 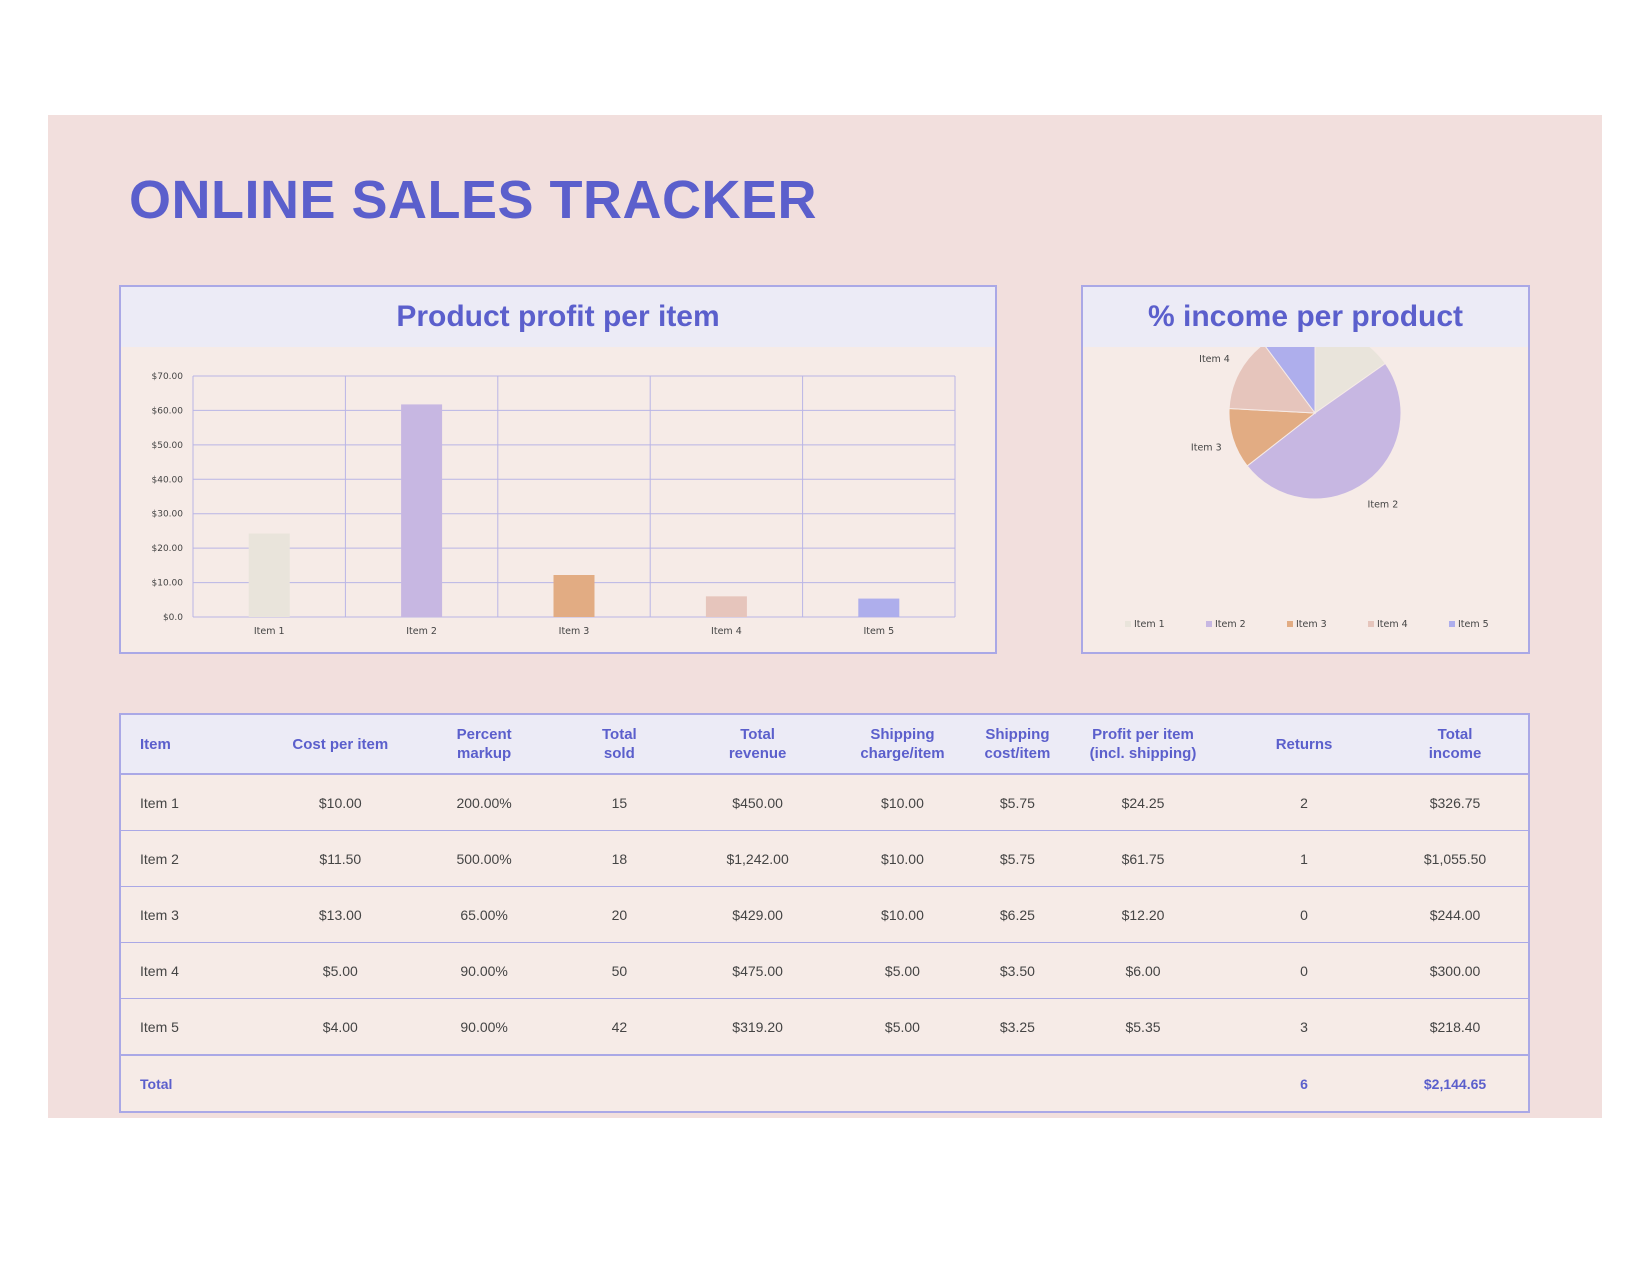 What do you see at coordinates (484, 734) in the screenshot?
I see `column-header-text: Percent` at bounding box center [484, 734].